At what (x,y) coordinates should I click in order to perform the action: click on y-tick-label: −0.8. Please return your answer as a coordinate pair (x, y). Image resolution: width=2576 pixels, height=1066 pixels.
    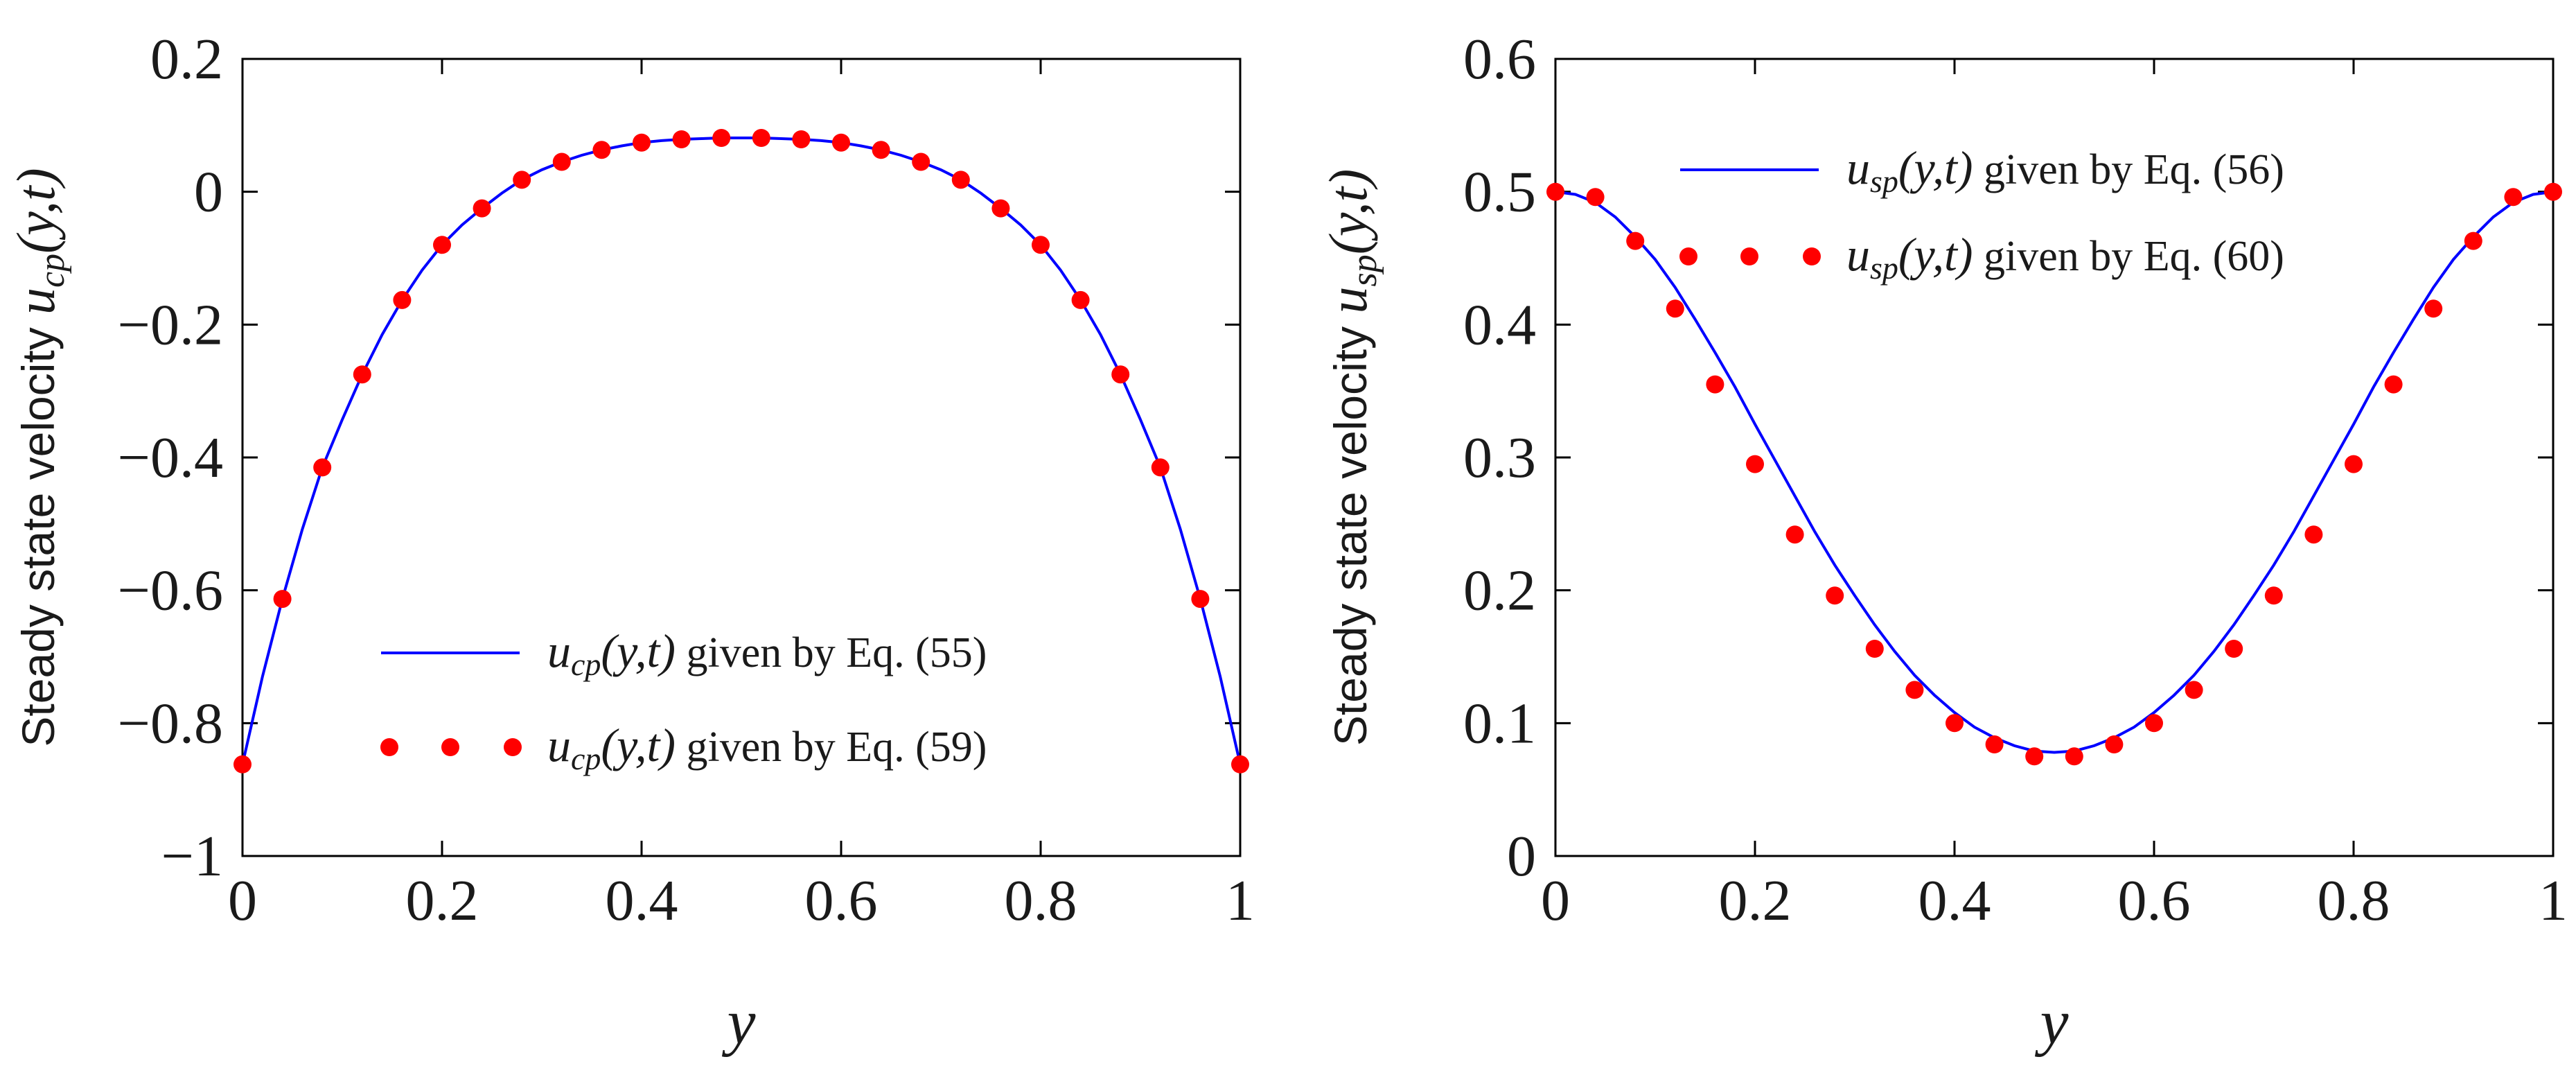
    Looking at the image, I should click on (170, 723).